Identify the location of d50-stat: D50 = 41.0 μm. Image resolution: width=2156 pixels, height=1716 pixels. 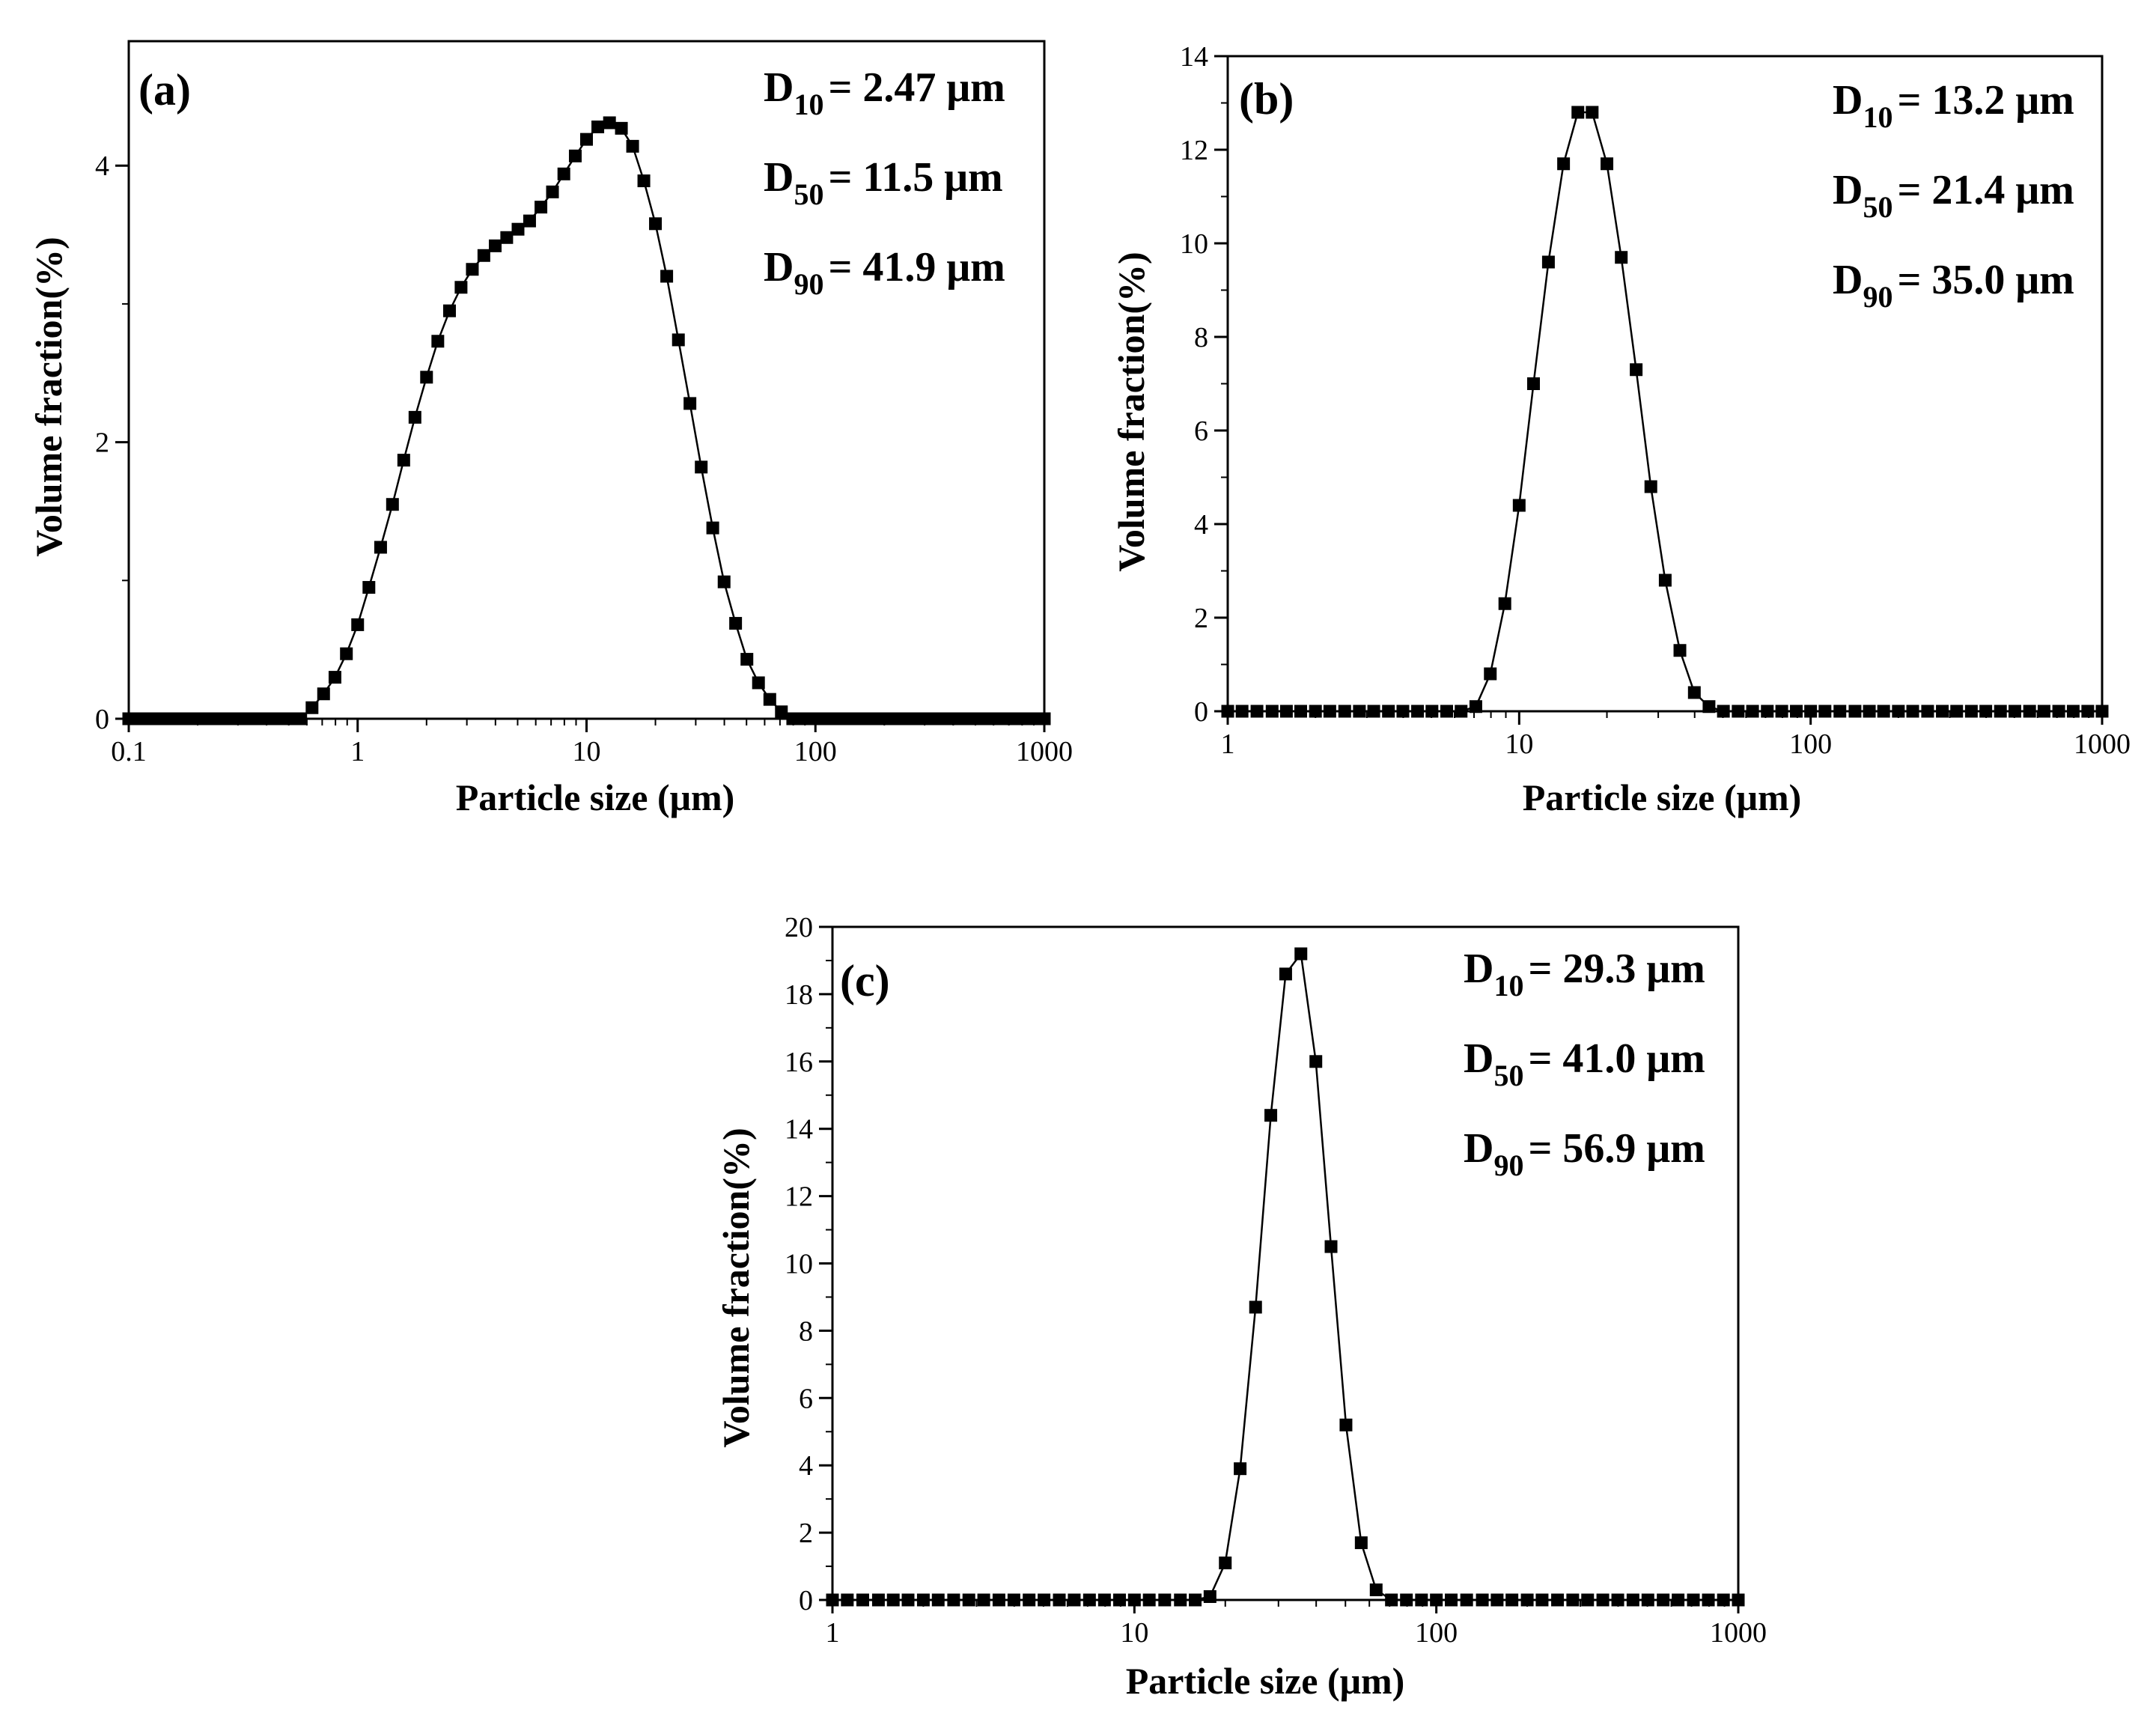
(1584, 1063).